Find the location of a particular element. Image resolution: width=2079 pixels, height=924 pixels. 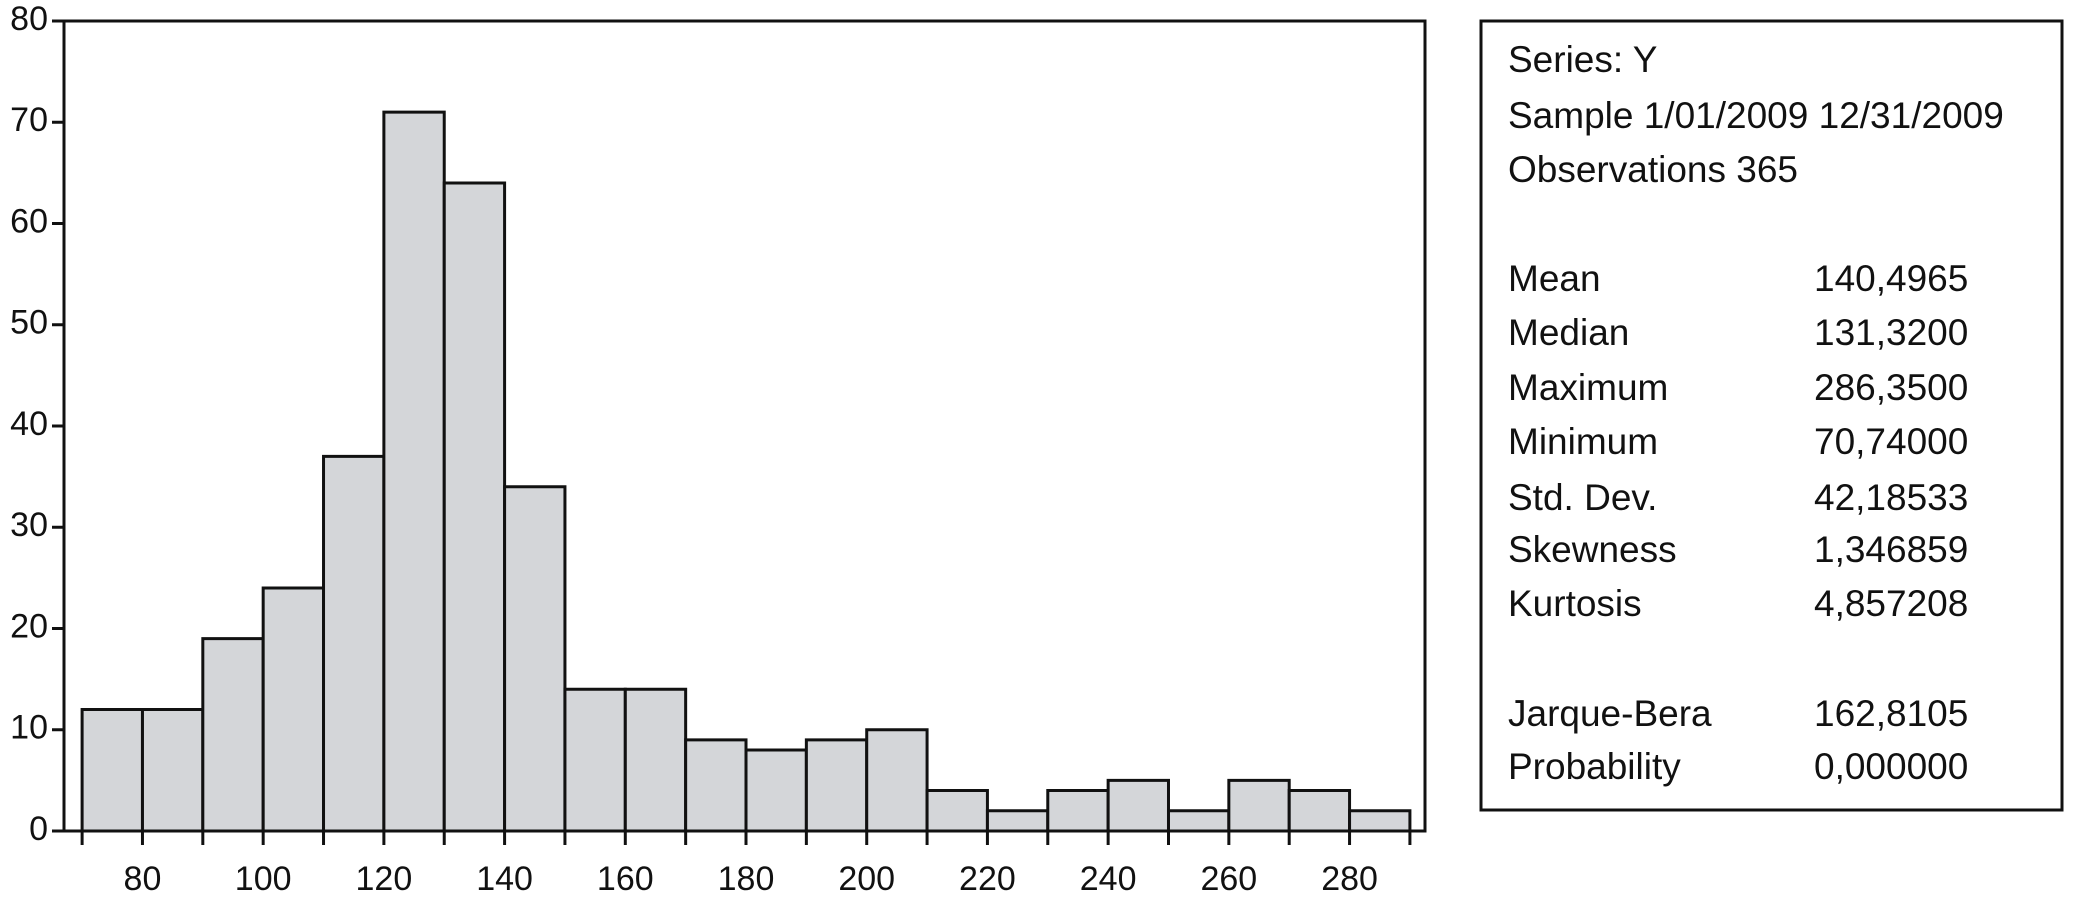

x-tick-label: 280 is located at coordinates (1349, 879).